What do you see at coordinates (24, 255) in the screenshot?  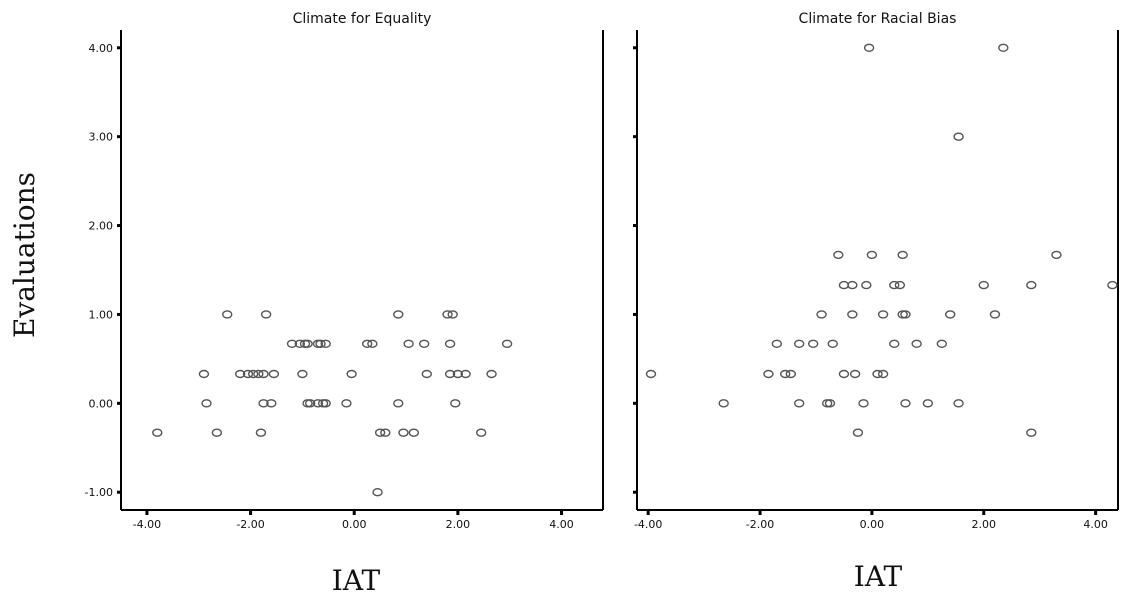 I see `y-axis-title: Evaluations` at bounding box center [24, 255].